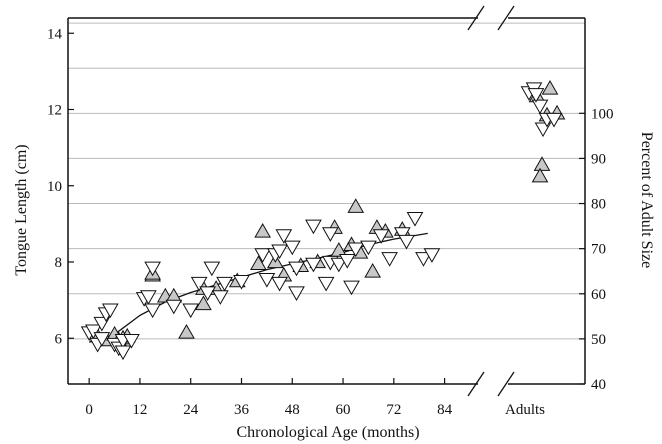 This screenshot has height=444, width=662. What do you see at coordinates (393, 410) in the screenshot?
I see `x-tick-label: 72` at bounding box center [393, 410].